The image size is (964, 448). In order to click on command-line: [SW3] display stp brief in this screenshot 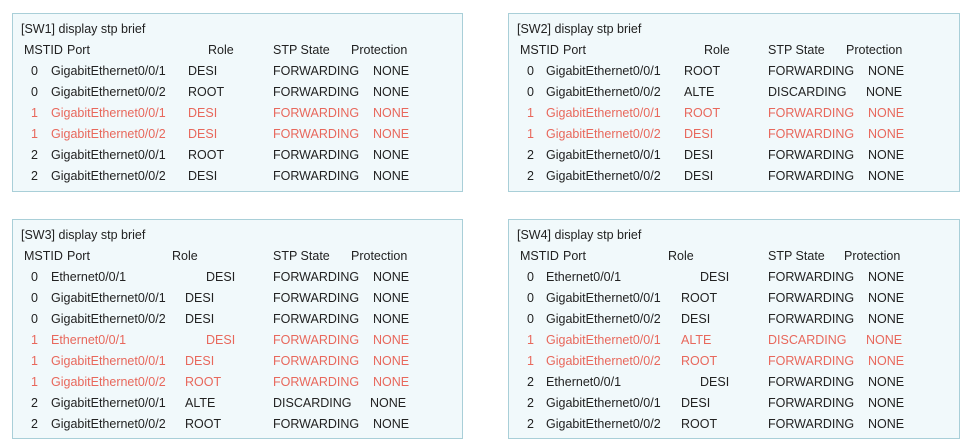, I will do `click(83, 235)`.